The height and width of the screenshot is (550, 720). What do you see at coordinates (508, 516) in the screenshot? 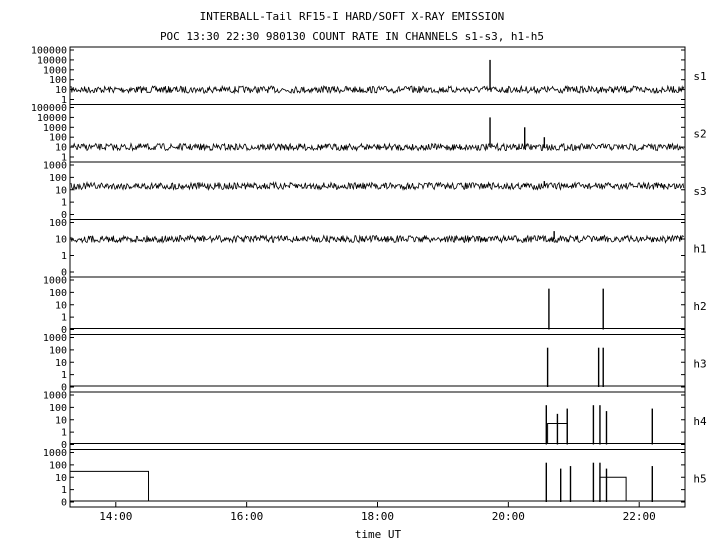
I see `x-tick-label: 20:00` at bounding box center [508, 516].